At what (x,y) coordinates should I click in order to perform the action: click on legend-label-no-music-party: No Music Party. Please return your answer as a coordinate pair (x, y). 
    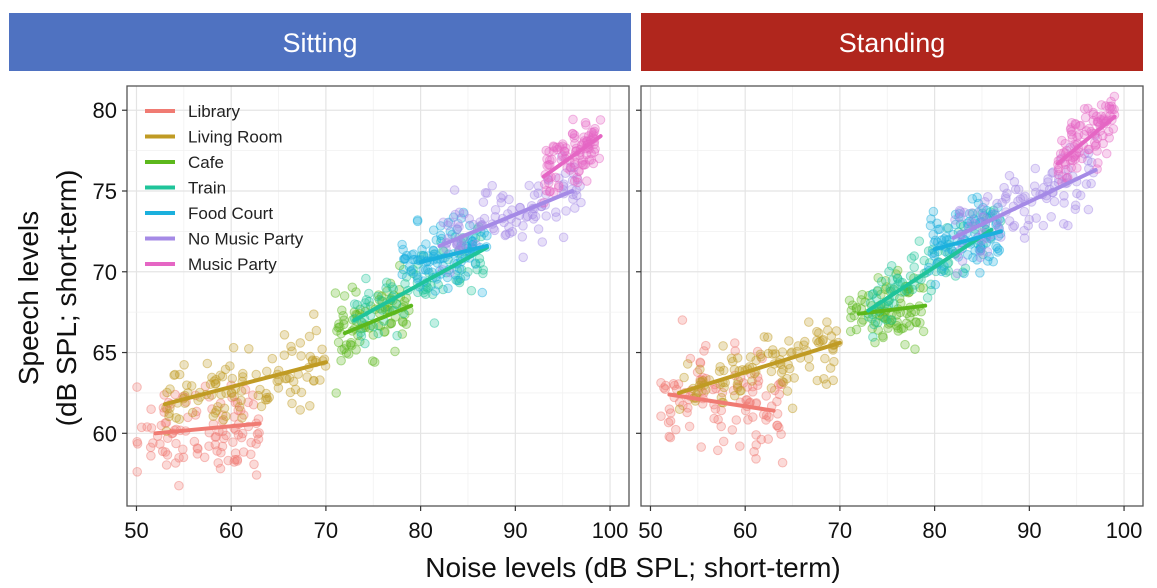
    Looking at the image, I should click on (246, 239).